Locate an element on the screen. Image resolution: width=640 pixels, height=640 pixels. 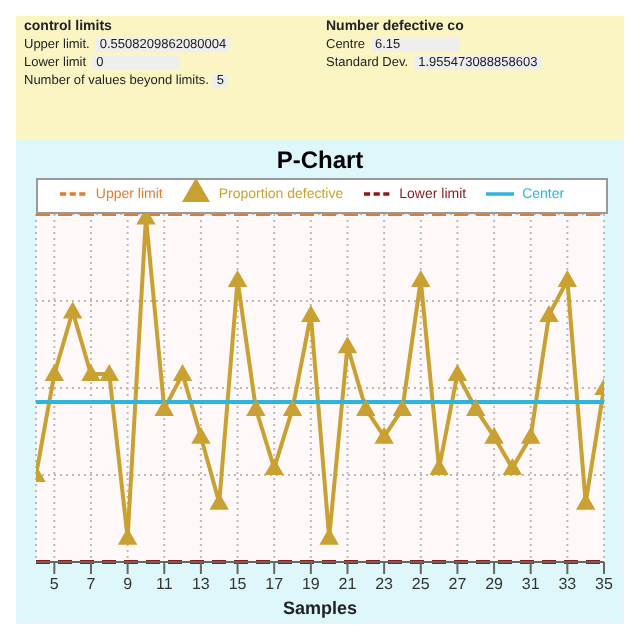
chart-title: P-Chart is located at coordinates (320, 160).